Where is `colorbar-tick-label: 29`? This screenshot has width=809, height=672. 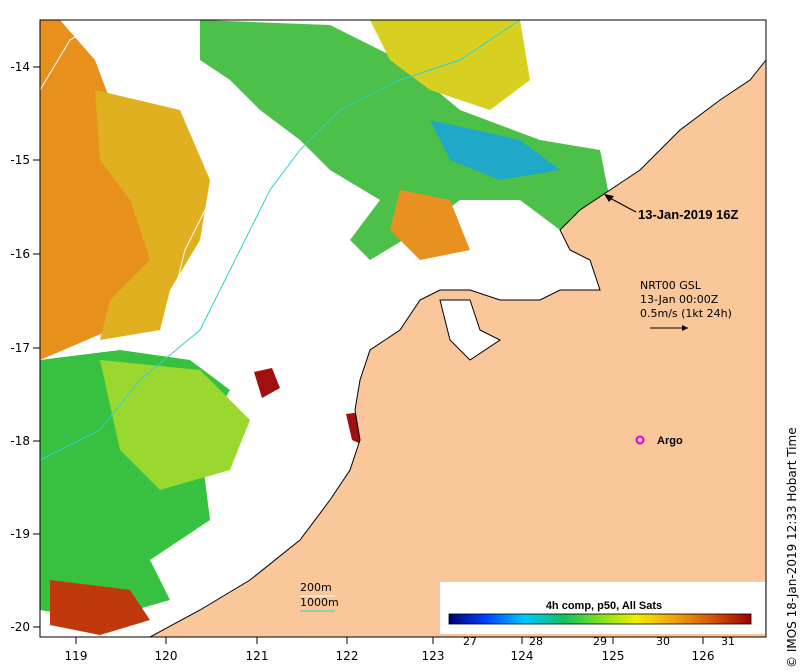 colorbar-tick-label: 29 is located at coordinates (600, 641).